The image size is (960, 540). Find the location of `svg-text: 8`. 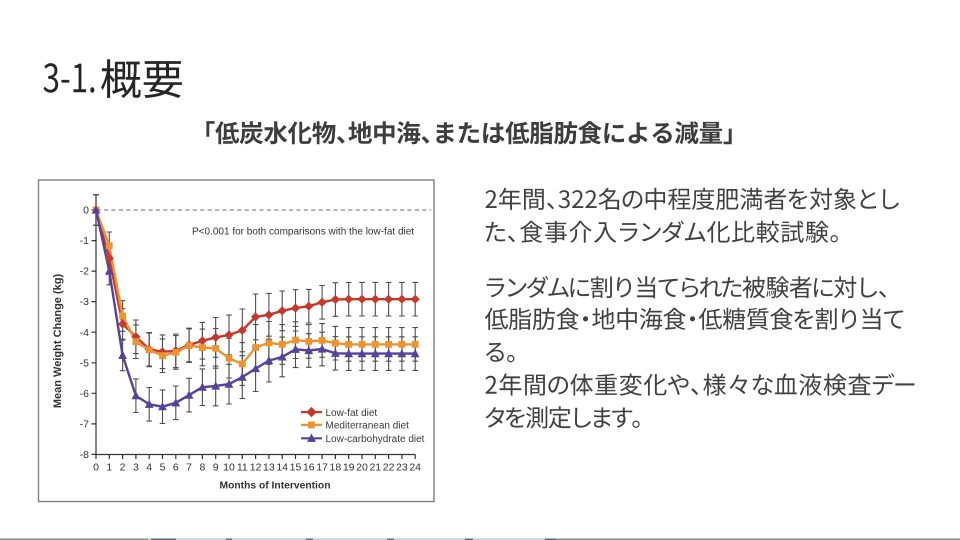

svg-text: 8 is located at coordinates (202, 468).